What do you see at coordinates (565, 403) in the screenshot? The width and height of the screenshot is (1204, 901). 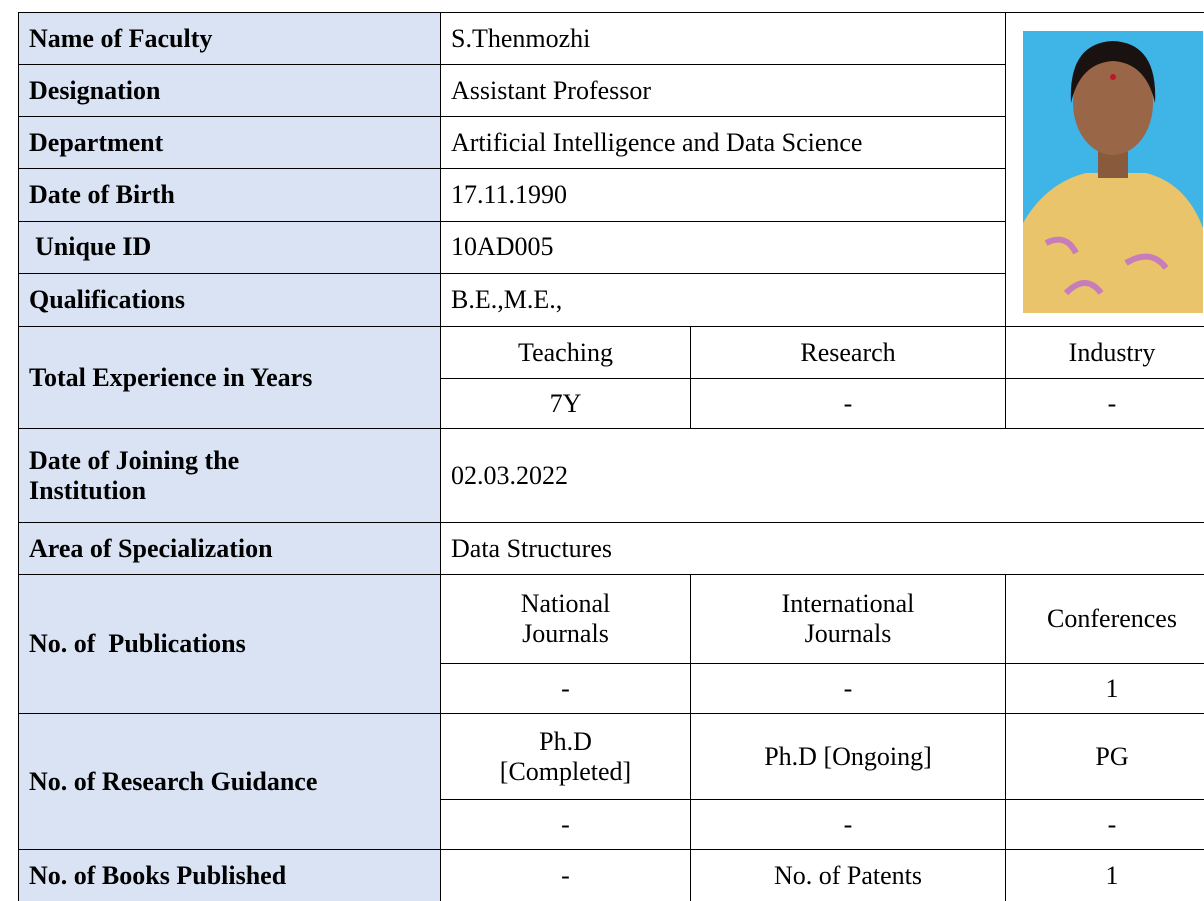 I see `experience-value: 7Y` at bounding box center [565, 403].